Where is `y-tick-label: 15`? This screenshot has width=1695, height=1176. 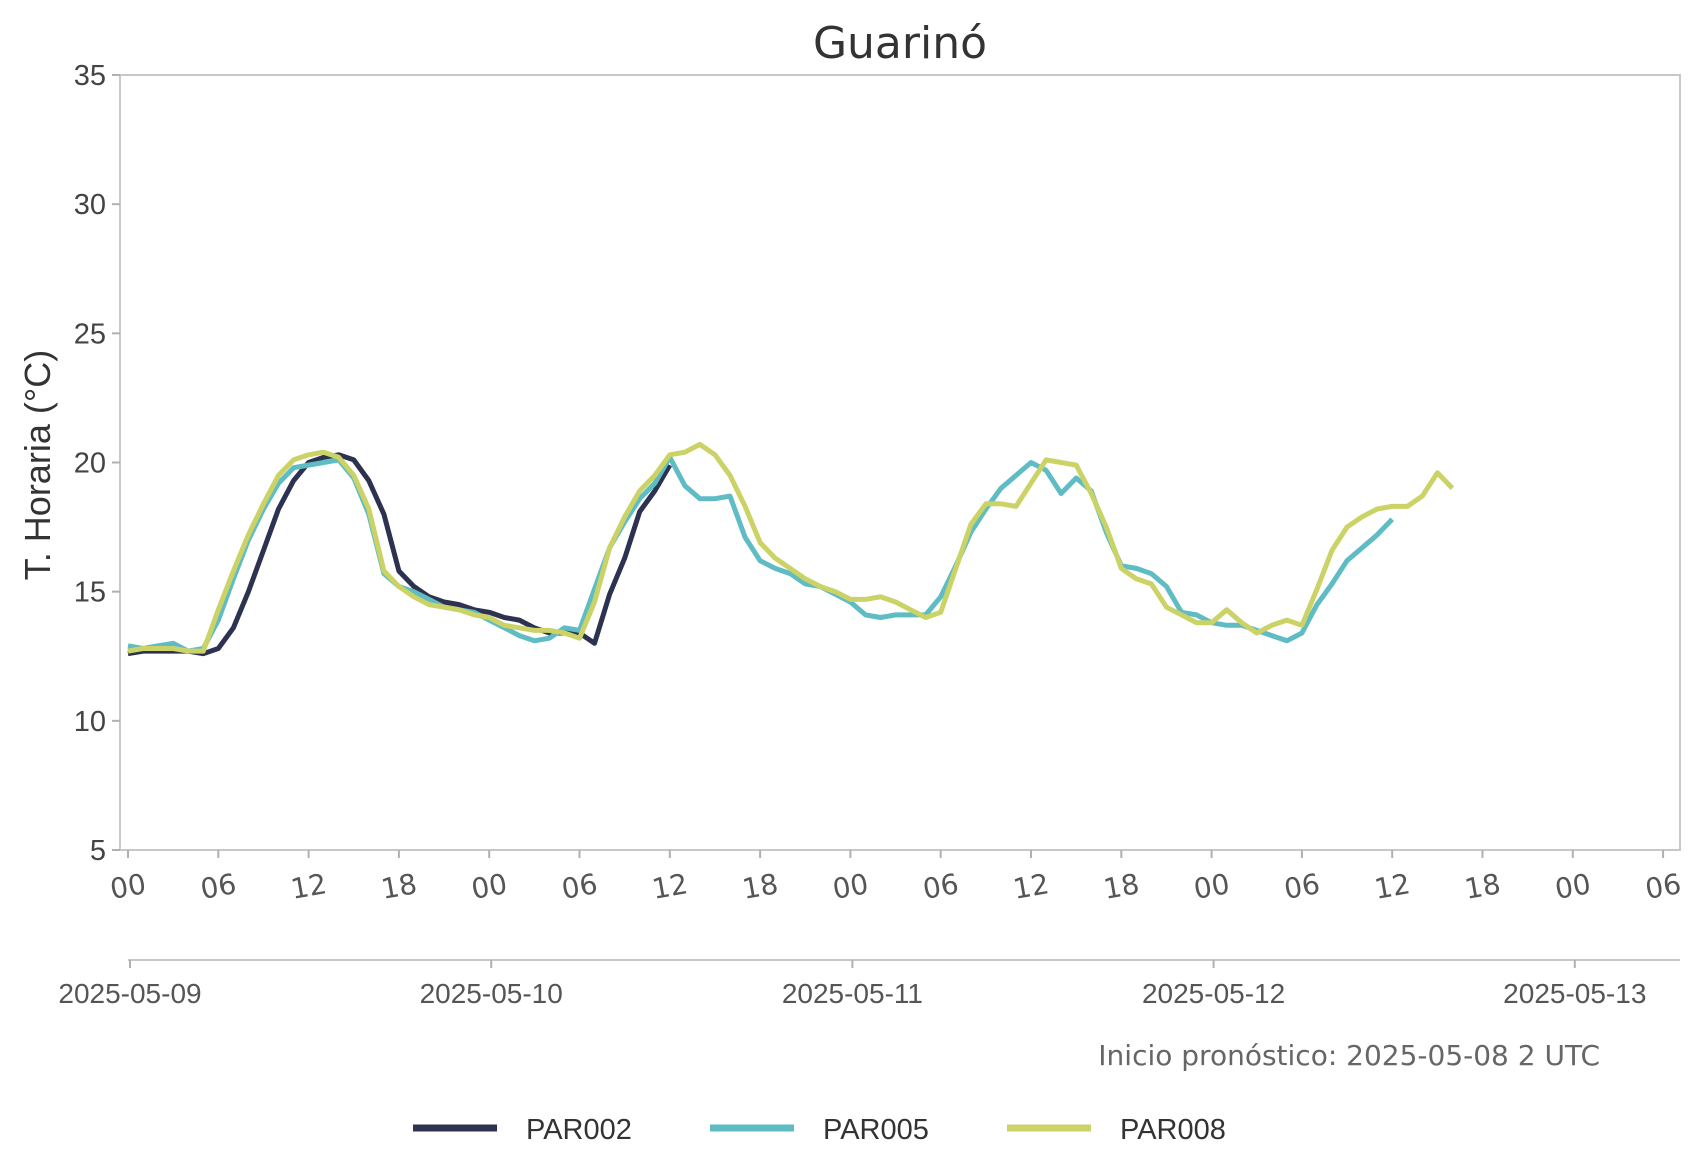
y-tick-label: 15 is located at coordinates (90, 593).